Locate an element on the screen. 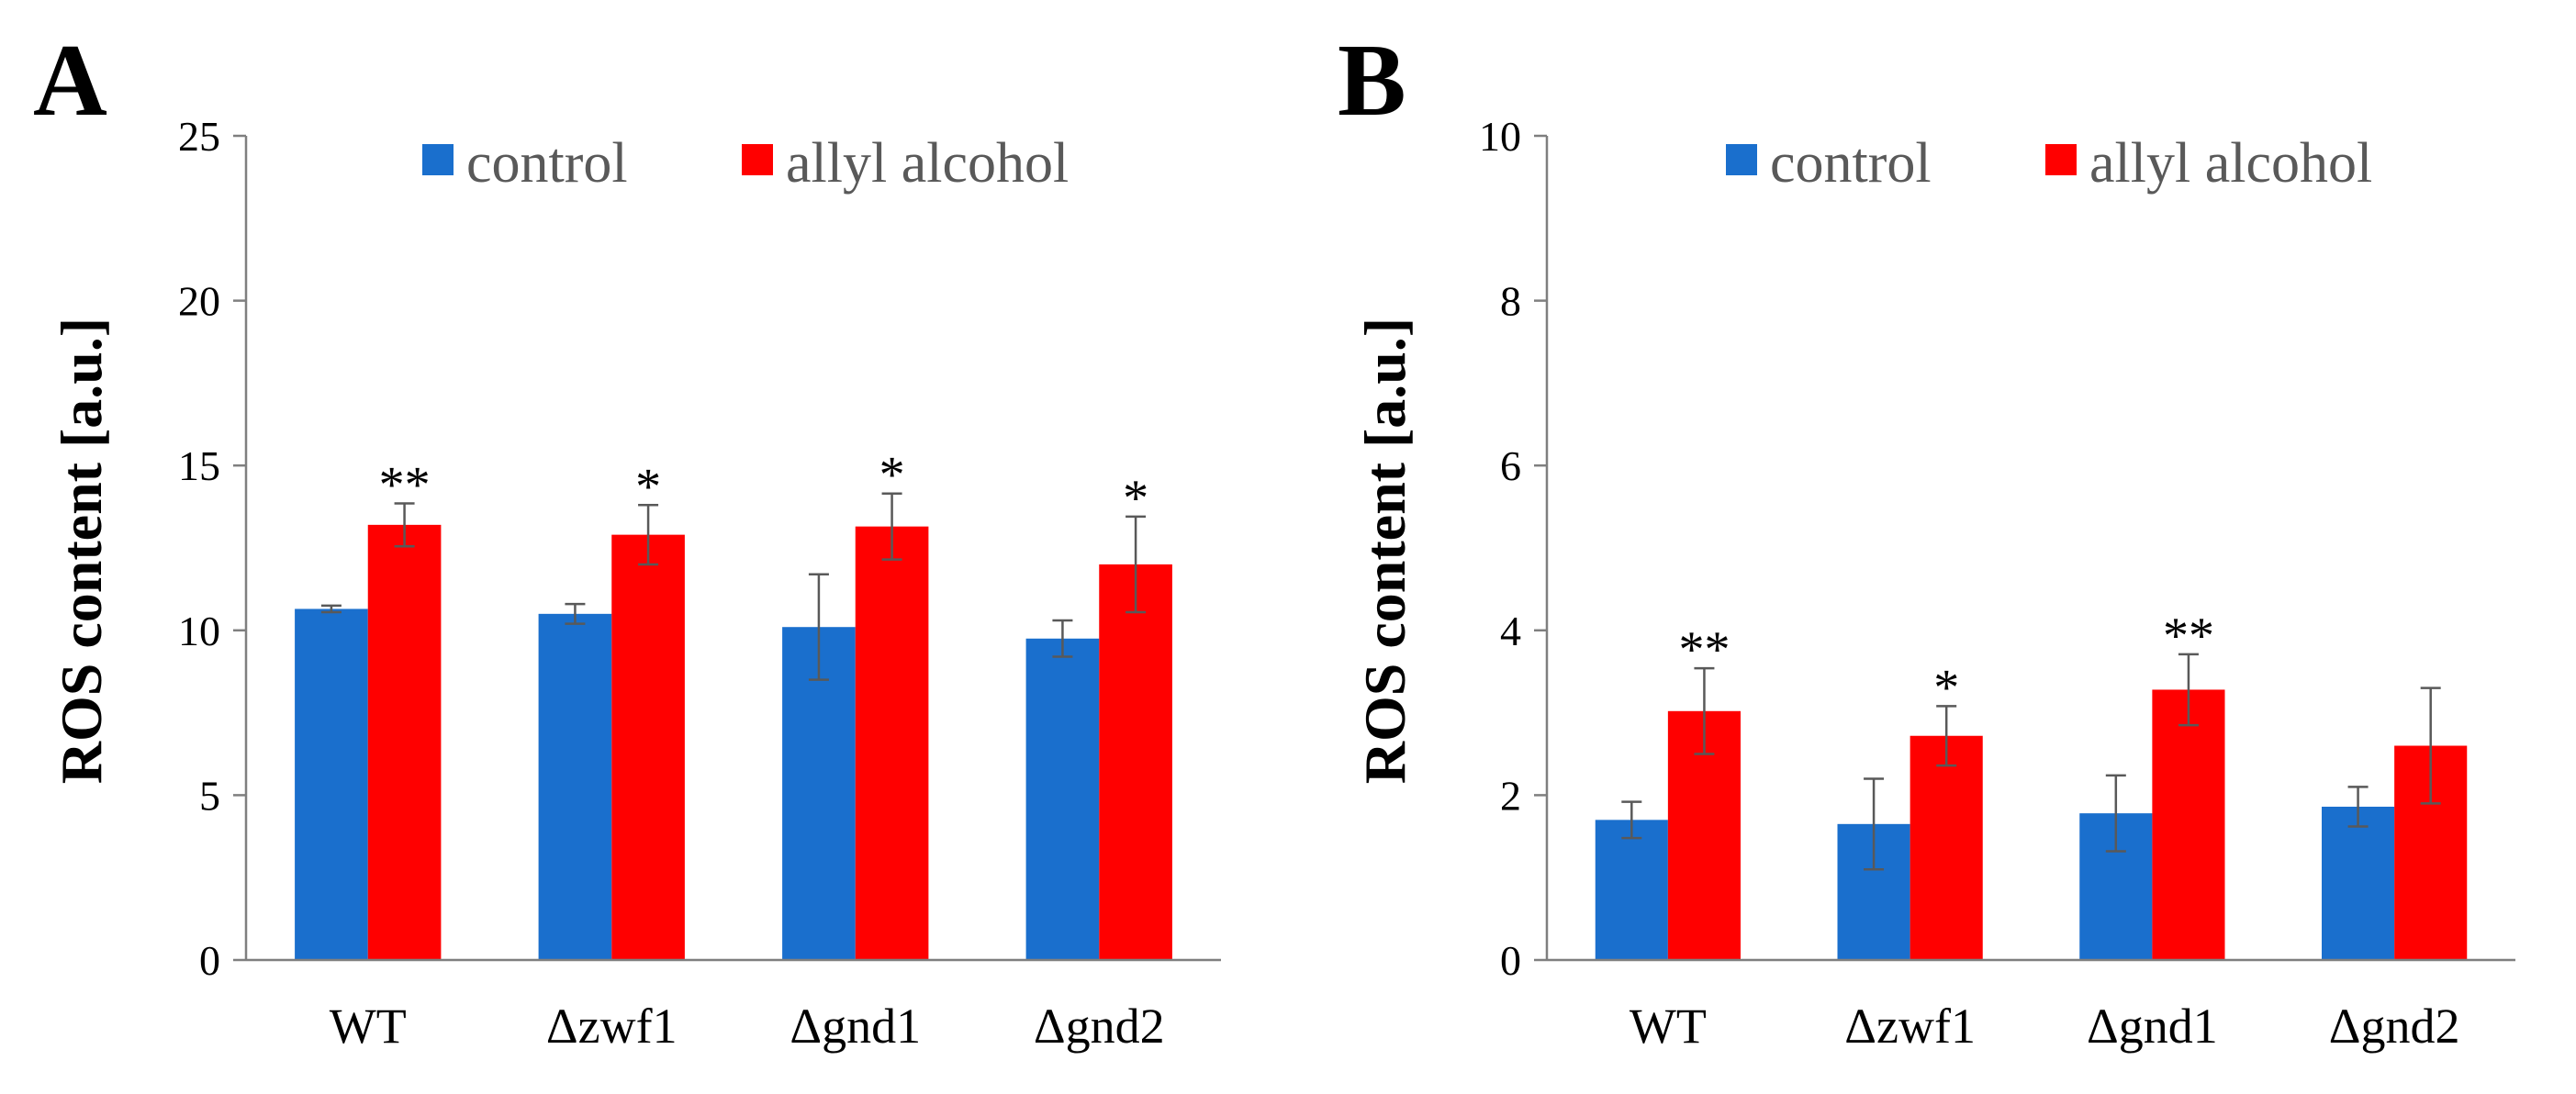 This screenshot has width=2576, height=1094. panel-a-delta-gnd1-allyl-alcohol-bar is located at coordinates (892, 743).